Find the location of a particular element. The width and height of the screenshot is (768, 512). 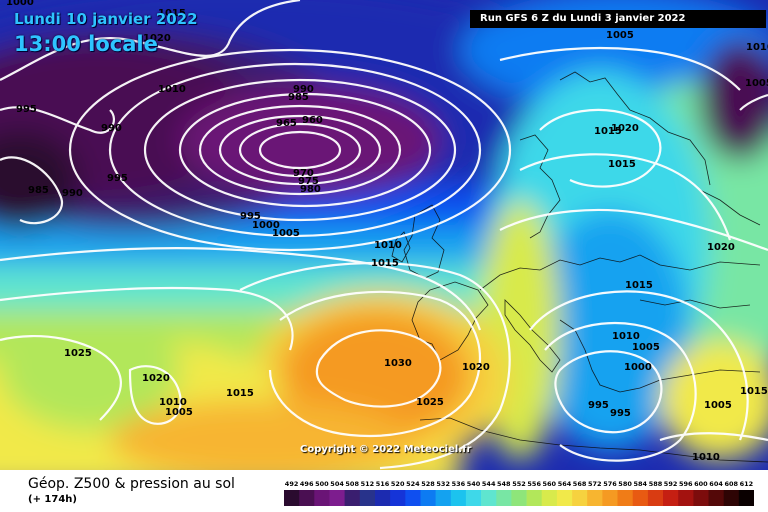

map-subtitle: (+ 174h) is located at coordinates (52, 499).